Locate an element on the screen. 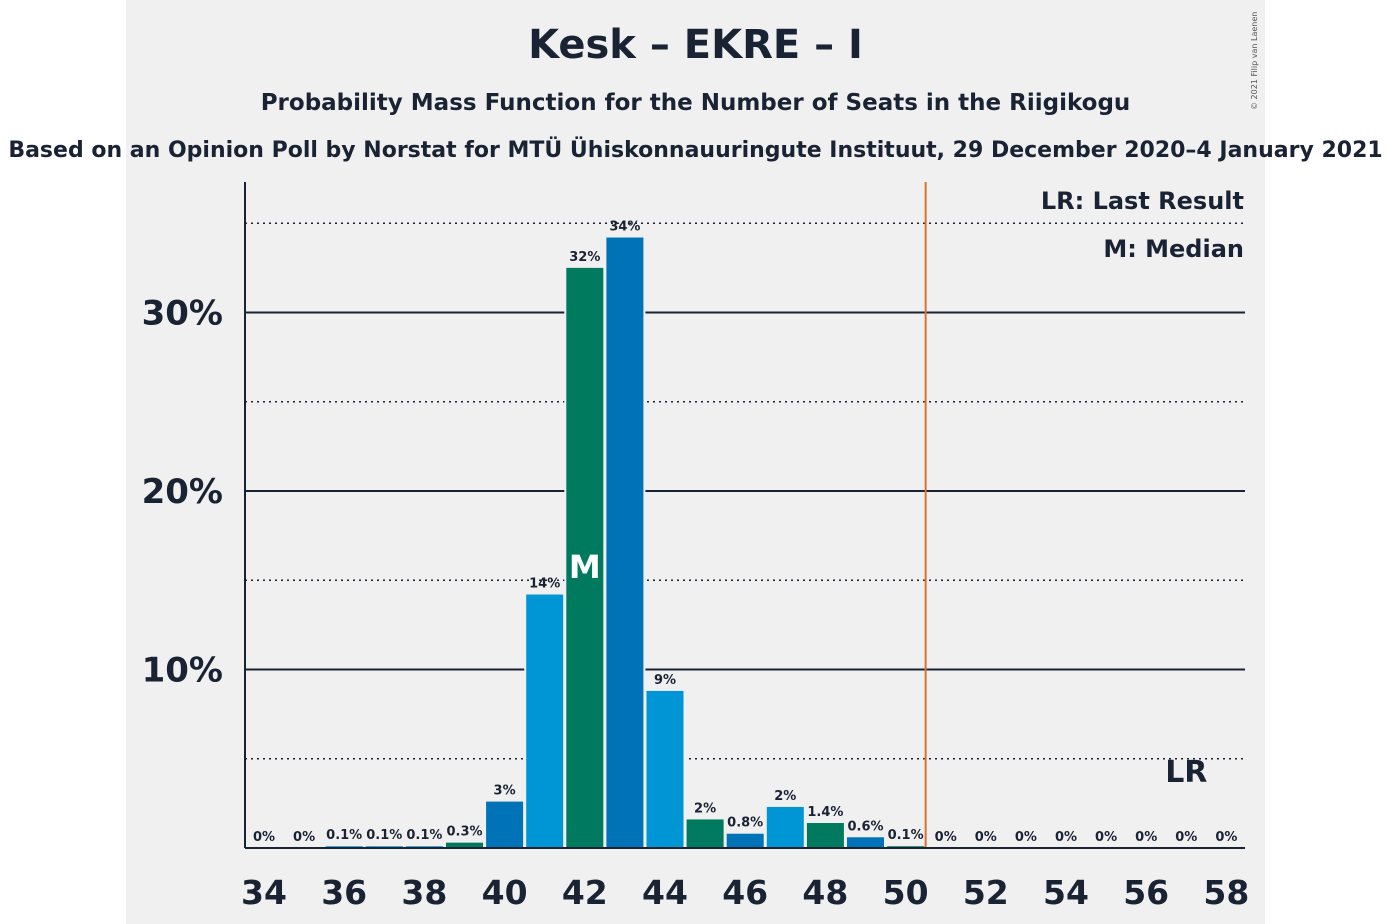 The height and width of the screenshot is (924, 1391). x-tick-52: 52 is located at coordinates (986, 892).